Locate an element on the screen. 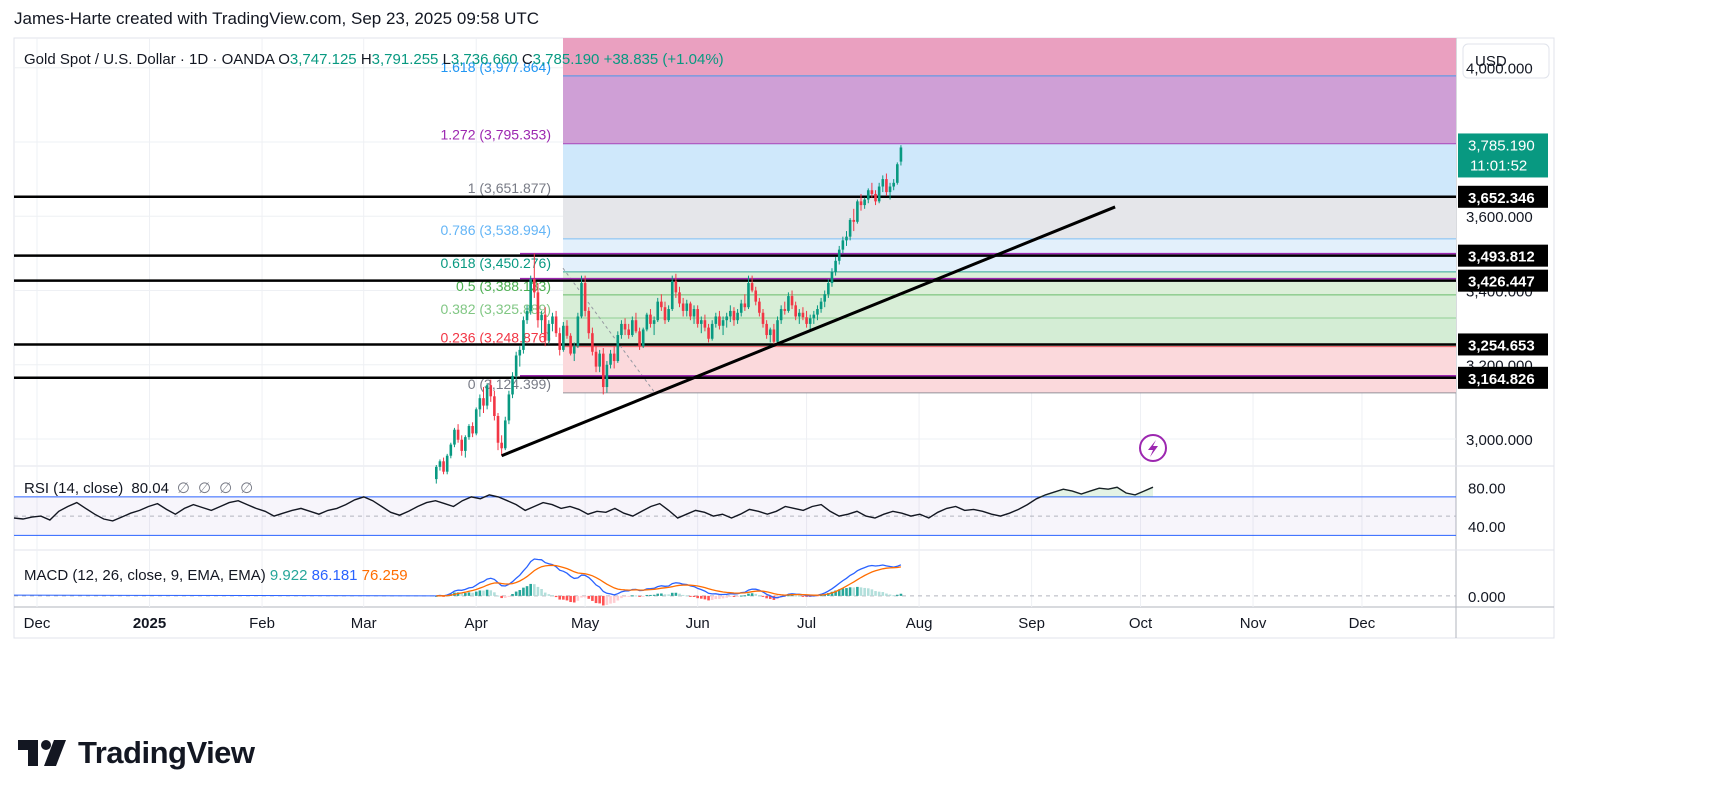  macd-histogram is located at coordinates (669, 594).